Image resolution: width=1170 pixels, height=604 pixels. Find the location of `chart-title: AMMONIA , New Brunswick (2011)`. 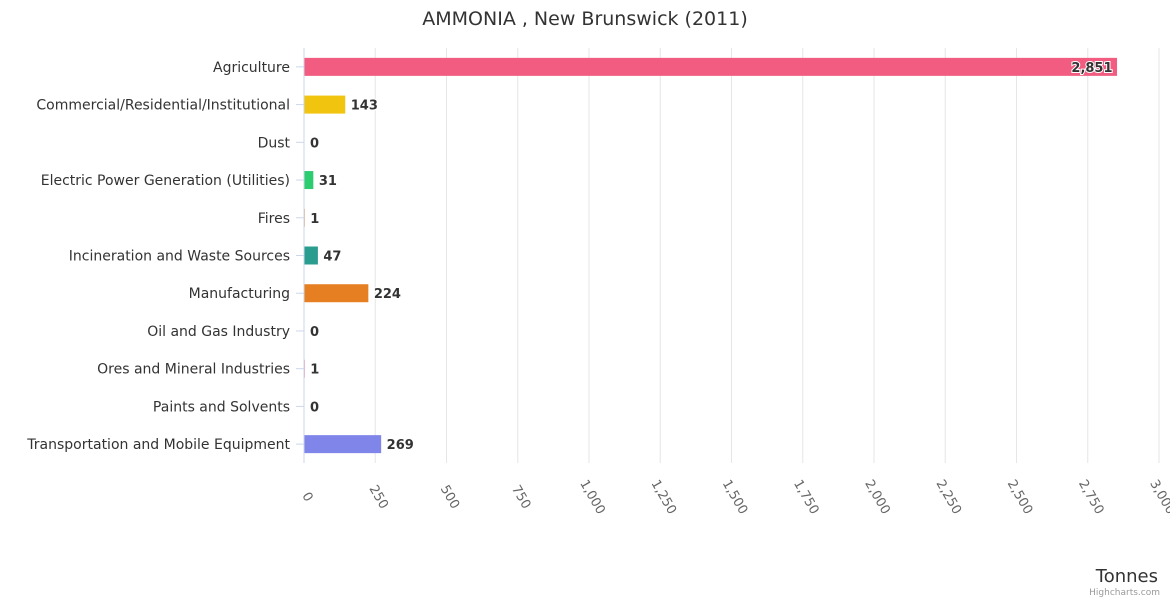

chart-title: AMMONIA , New Brunswick (2011) is located at coordinates (584, 19).